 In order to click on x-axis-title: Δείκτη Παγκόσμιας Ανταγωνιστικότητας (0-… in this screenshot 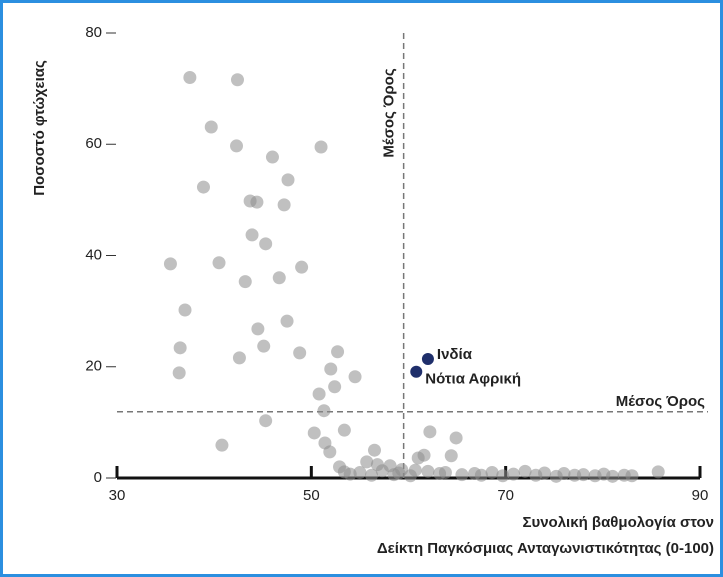, I will do `click(545, 548)`.